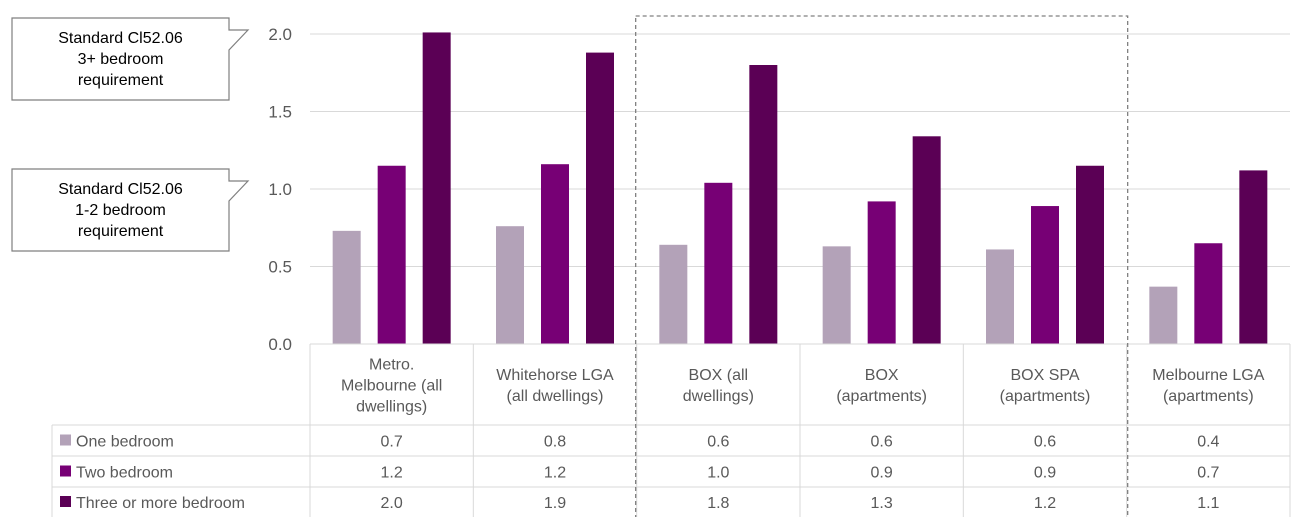 This screenshot has height=517, width=1295. What do you see at coordinates (392, 503) in the screenshot?
I see `data-label: 2.0` at bounding box center [392, 503].